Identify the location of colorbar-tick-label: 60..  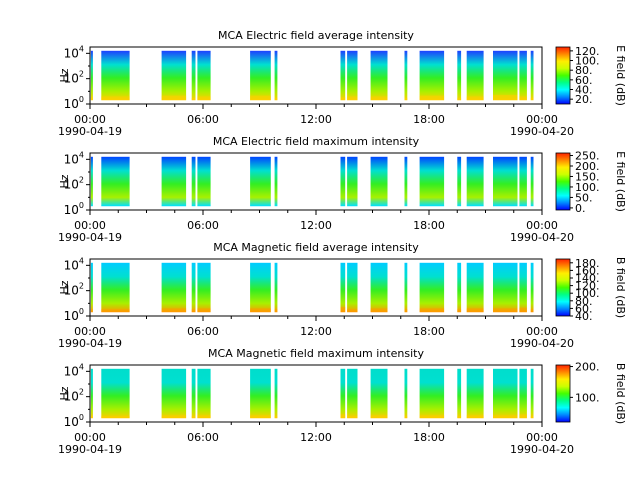
(584, 308).